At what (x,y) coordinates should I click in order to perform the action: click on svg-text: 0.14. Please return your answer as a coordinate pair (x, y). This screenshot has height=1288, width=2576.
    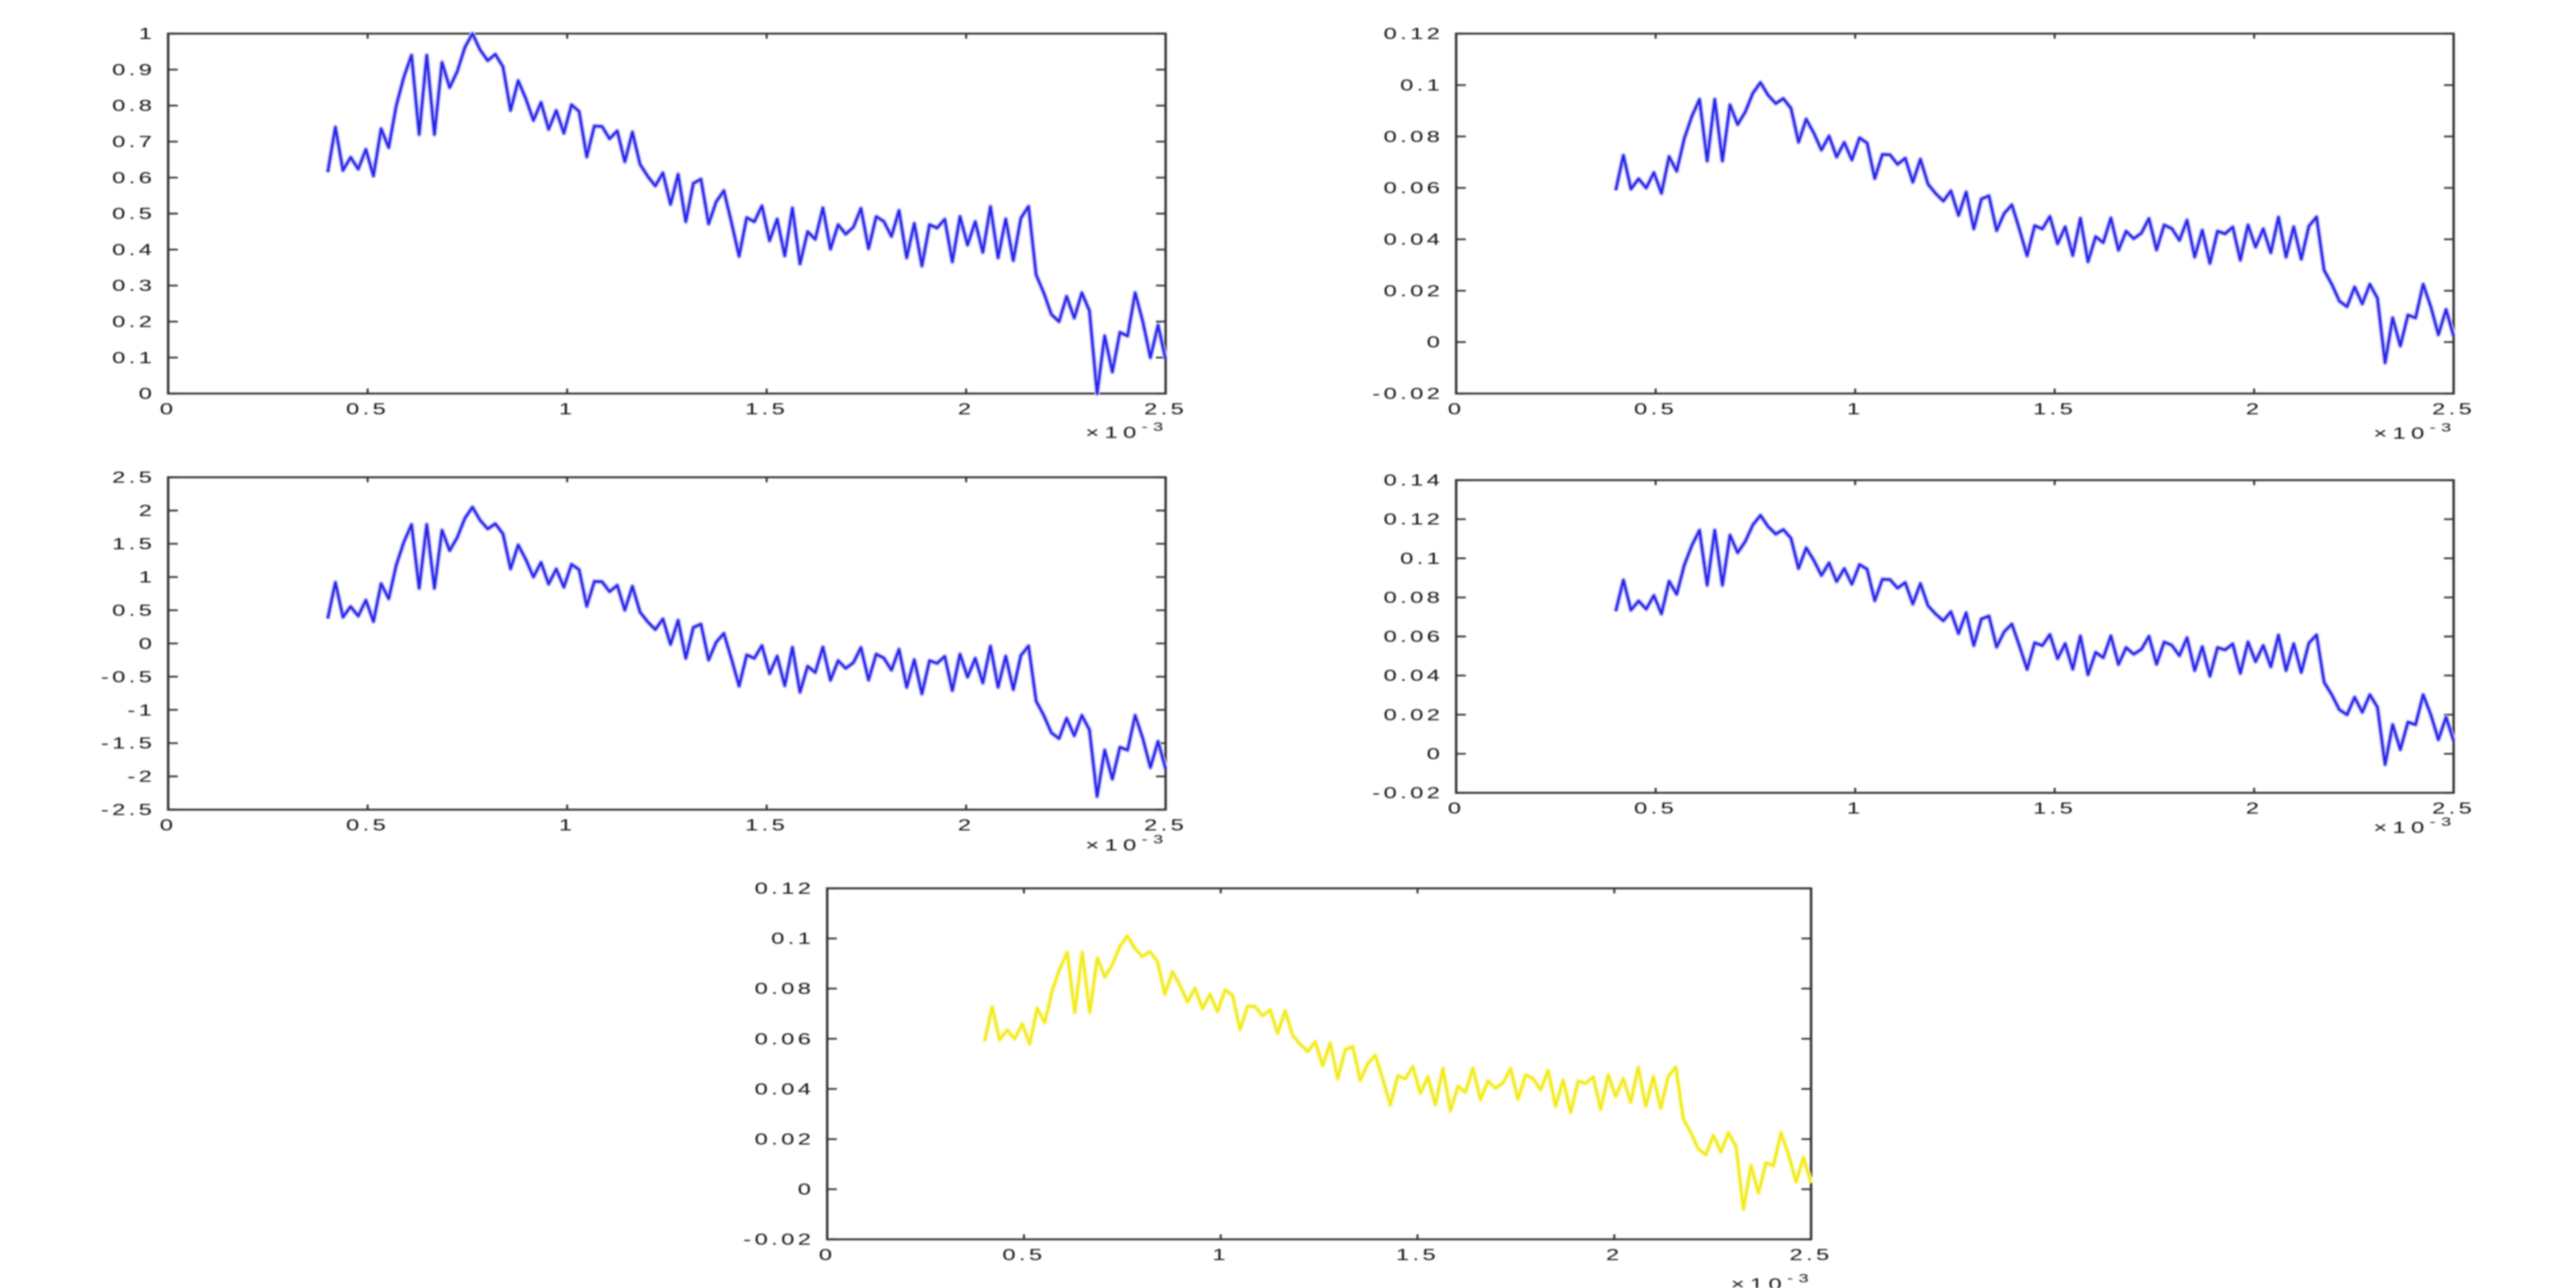
    Looking at the image, I should click on (1413, 480).